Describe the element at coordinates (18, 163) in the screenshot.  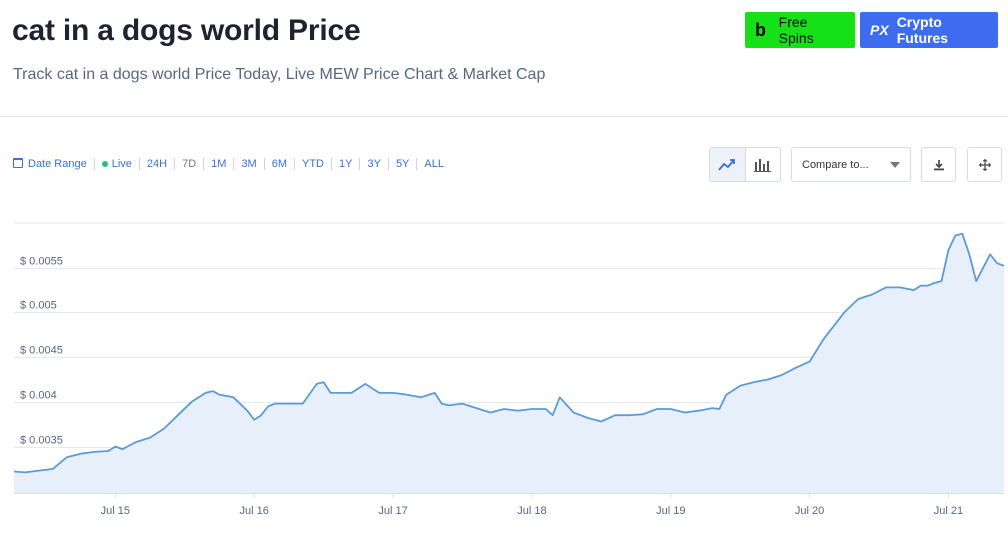
I see `calendar-icon` at that location.